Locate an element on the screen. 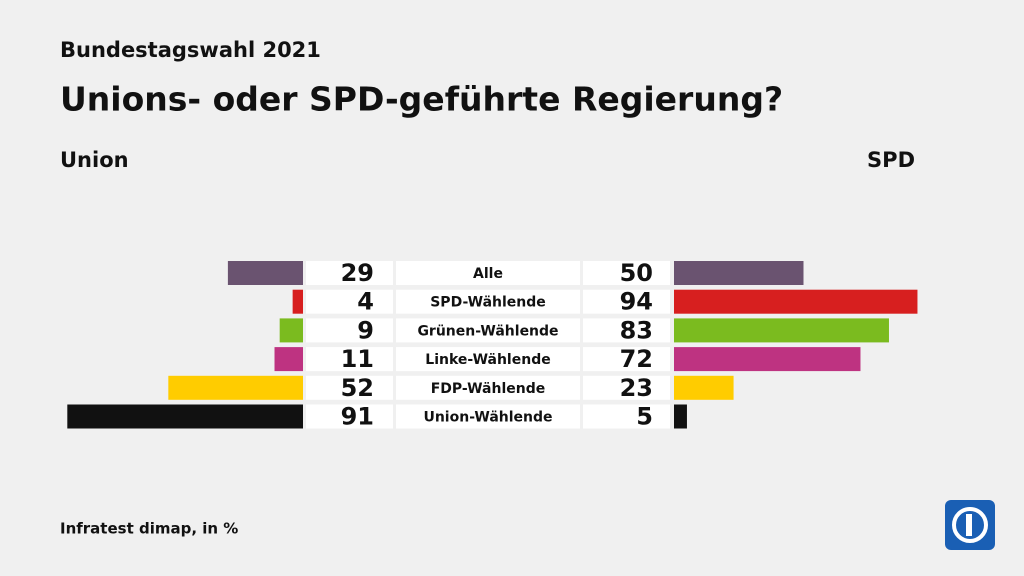  category-label: SPD-Wählende is located at coordinates (488, 303).